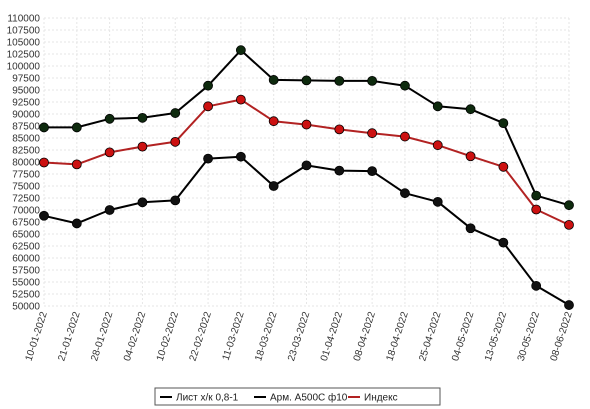 This screenshot has height=409, width=590. I want to click on y-tick-label: 82500, so click(26, 151).